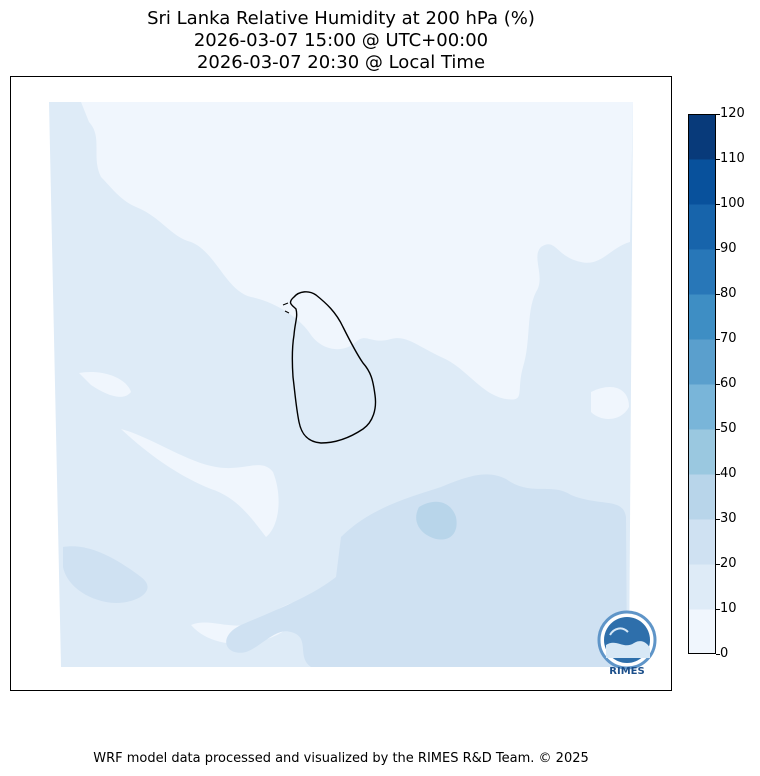  What do you see at coordinates (436, 520) in the screenshot?
I see `humidity-high-patch` at bounding box center [436, 520].